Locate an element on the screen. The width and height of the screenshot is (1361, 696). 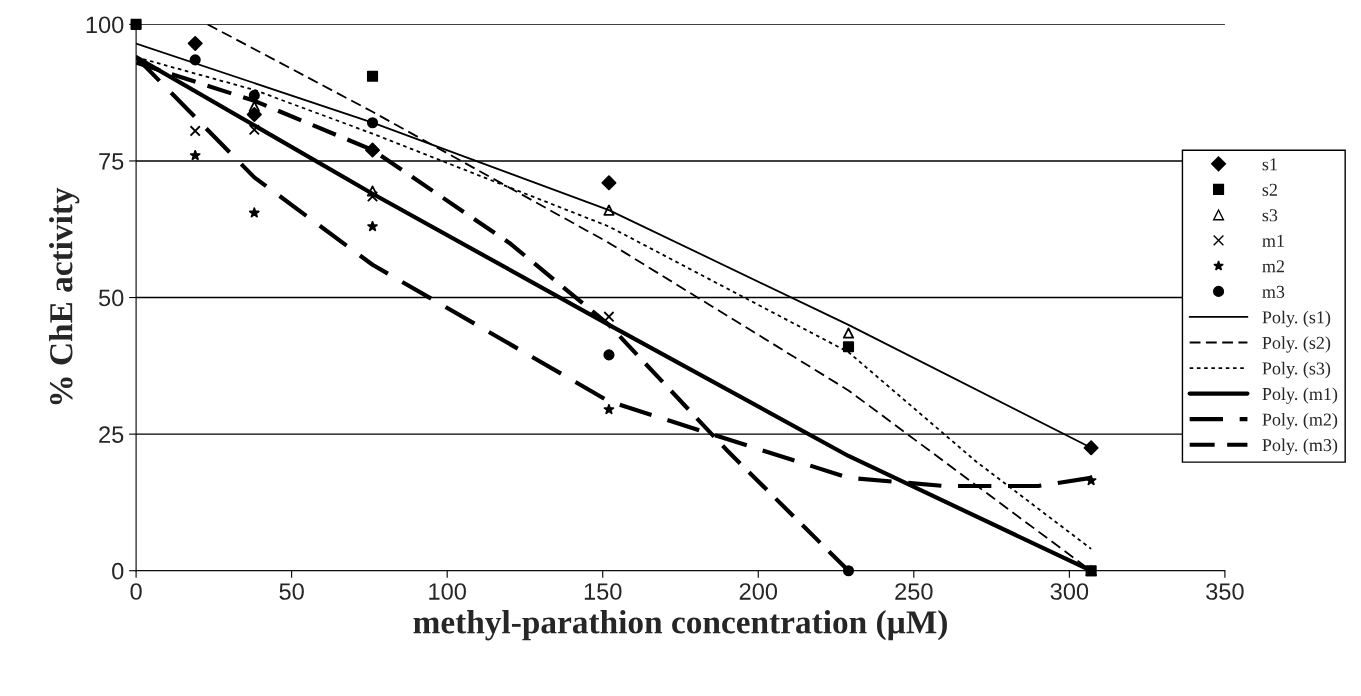
x-tick-label: 50 is located at coordinates (291, 591).